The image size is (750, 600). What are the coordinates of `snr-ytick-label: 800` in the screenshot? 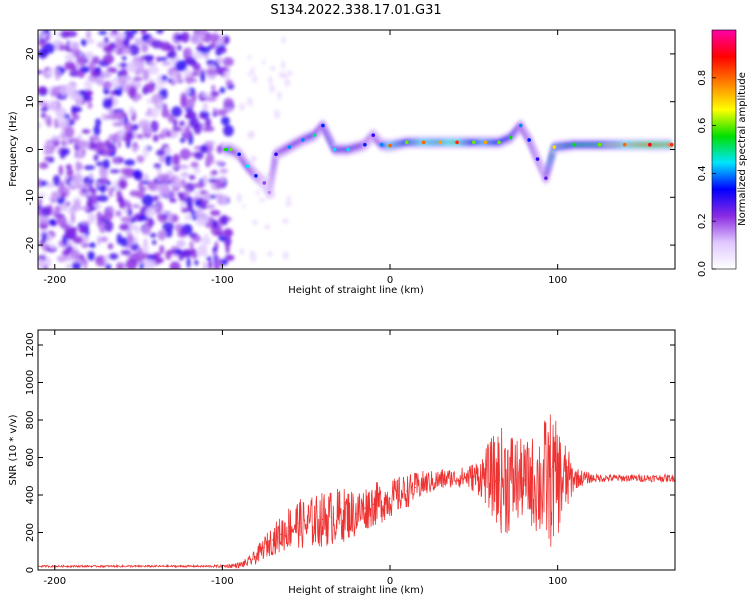 It's located at (30, 419).